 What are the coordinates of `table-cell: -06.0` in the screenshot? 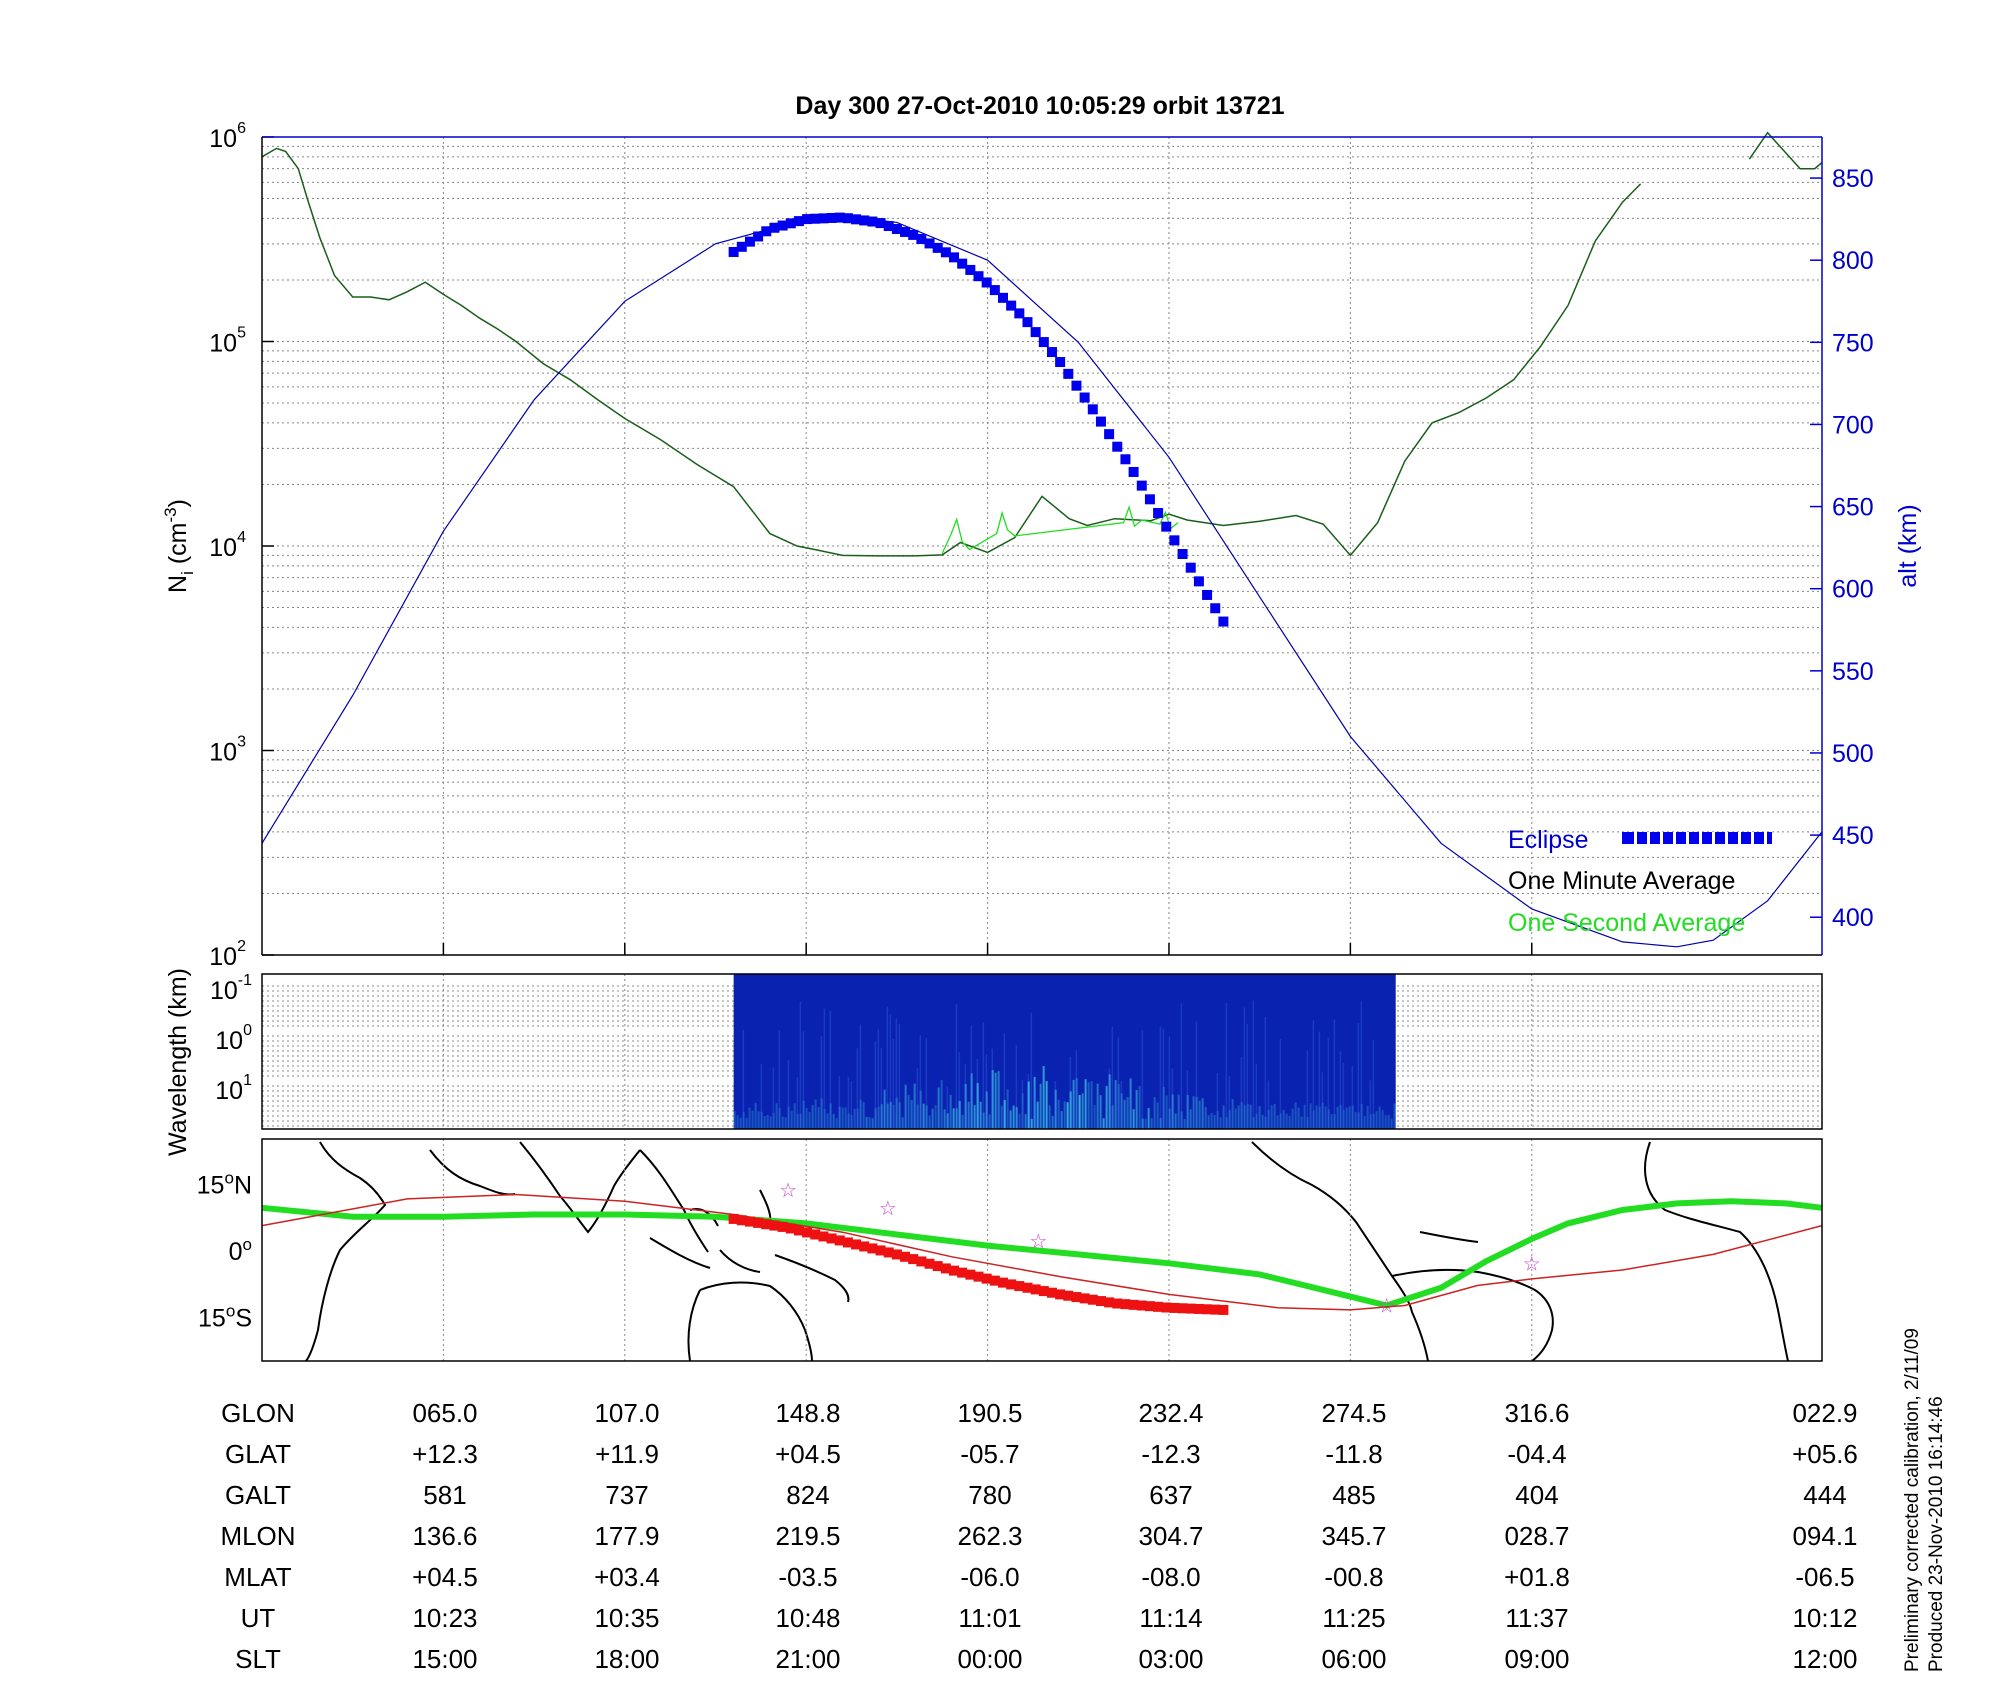 It's located at (989, 1577).